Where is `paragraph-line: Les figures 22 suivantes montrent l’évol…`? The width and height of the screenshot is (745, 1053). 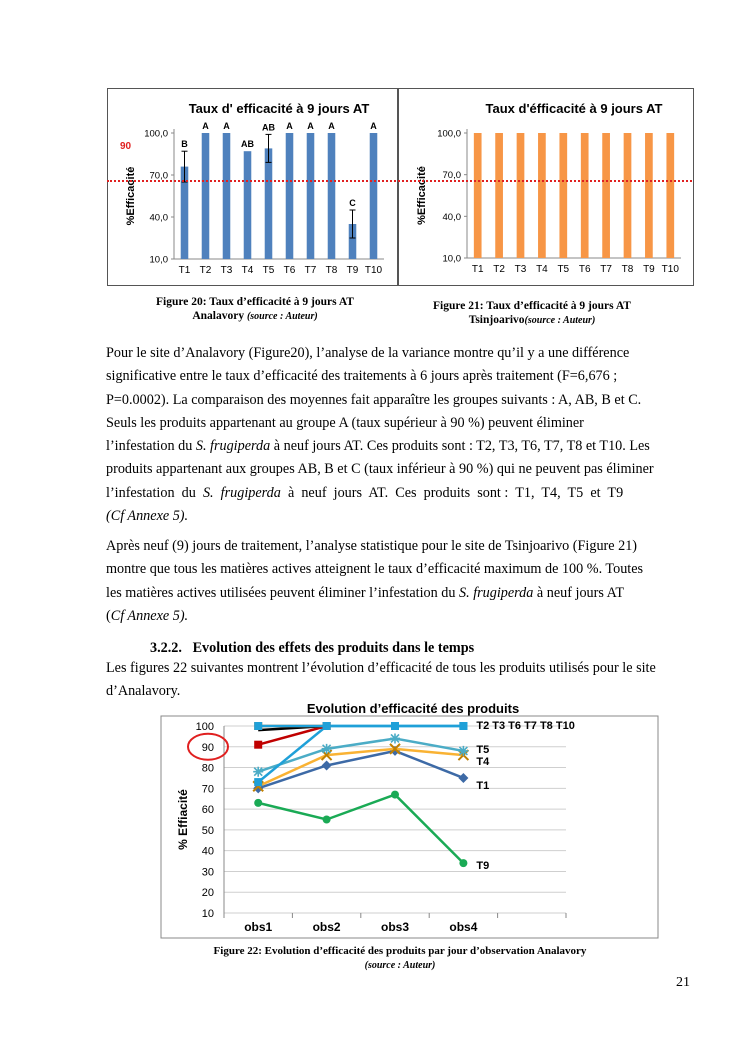 paragraph-line: Les figures 22 suivantes montrent l’évol… is located at coordinates (381, 668).